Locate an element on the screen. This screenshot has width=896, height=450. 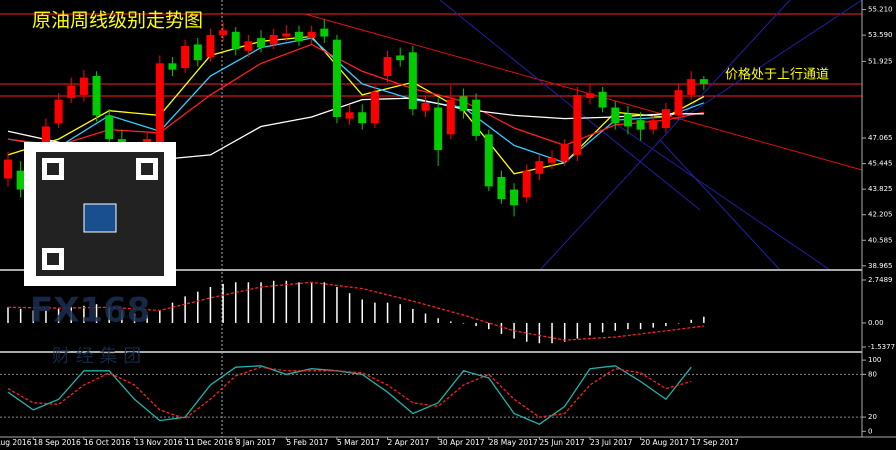
signal-line is located at coordinates (355, 311).